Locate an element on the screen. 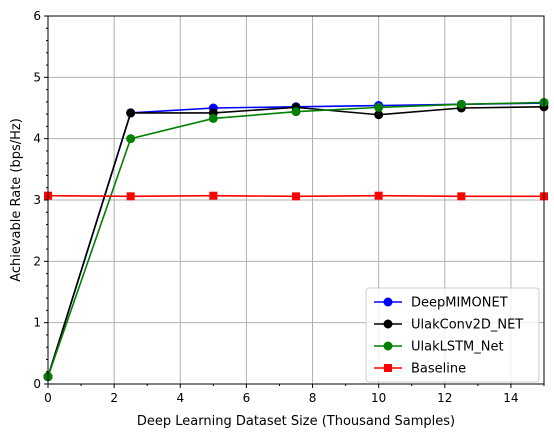 This screenshot has width=554, height=438. legend-label: UlakConv2D_NET is located at coordinates (467, 325).